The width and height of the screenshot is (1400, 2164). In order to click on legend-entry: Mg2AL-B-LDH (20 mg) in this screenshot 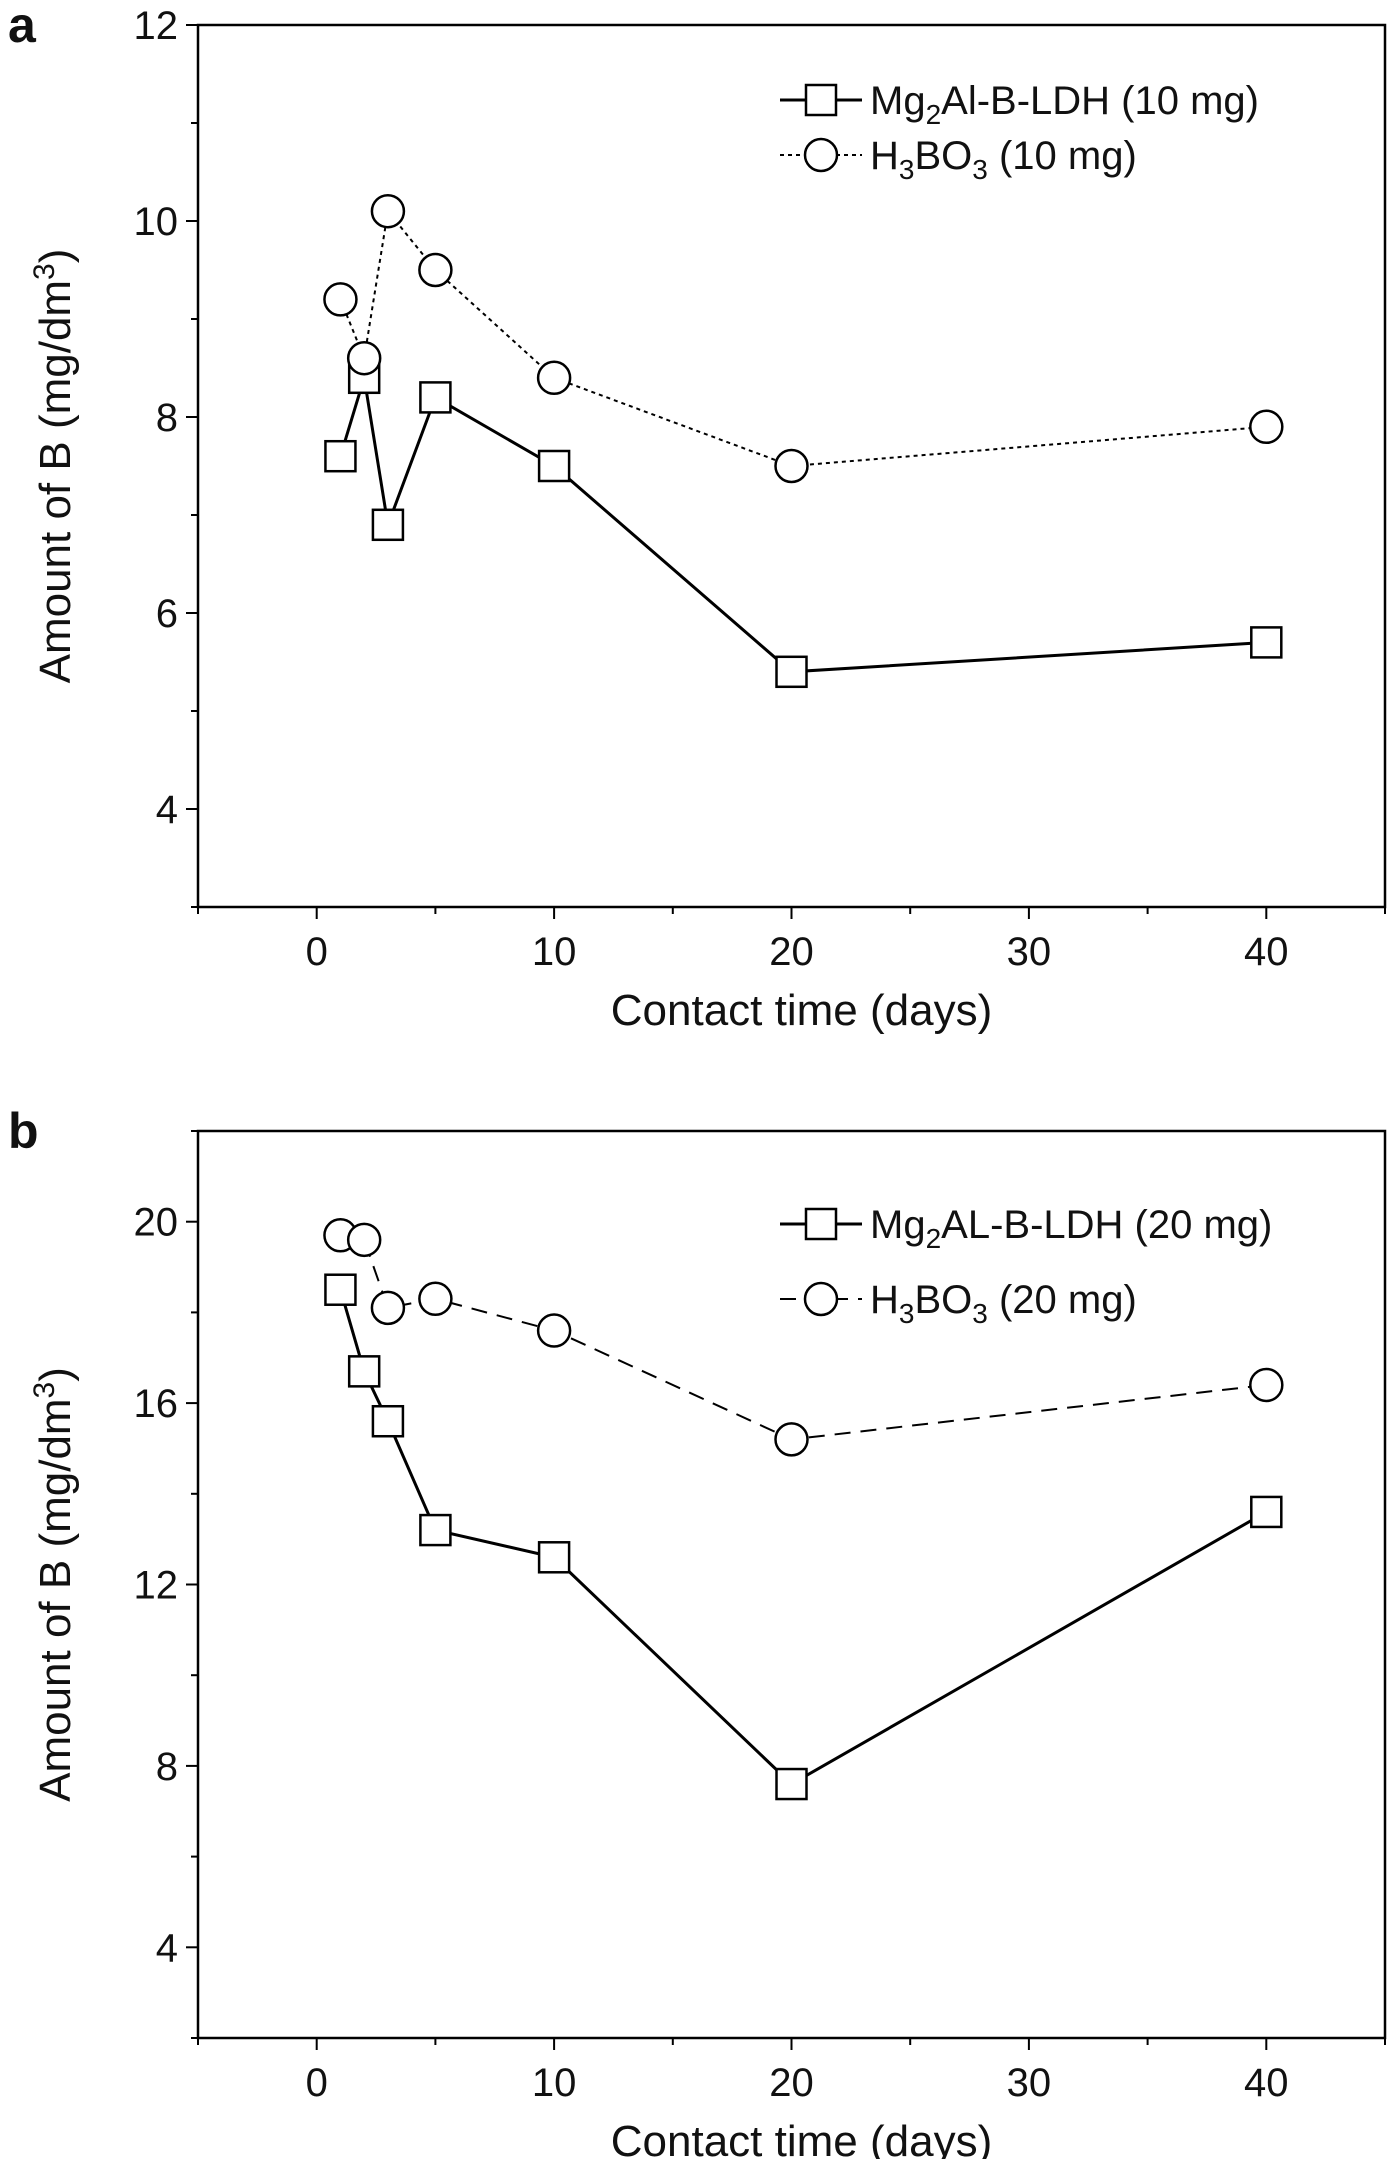, I will do `click(1026, 1228)`.